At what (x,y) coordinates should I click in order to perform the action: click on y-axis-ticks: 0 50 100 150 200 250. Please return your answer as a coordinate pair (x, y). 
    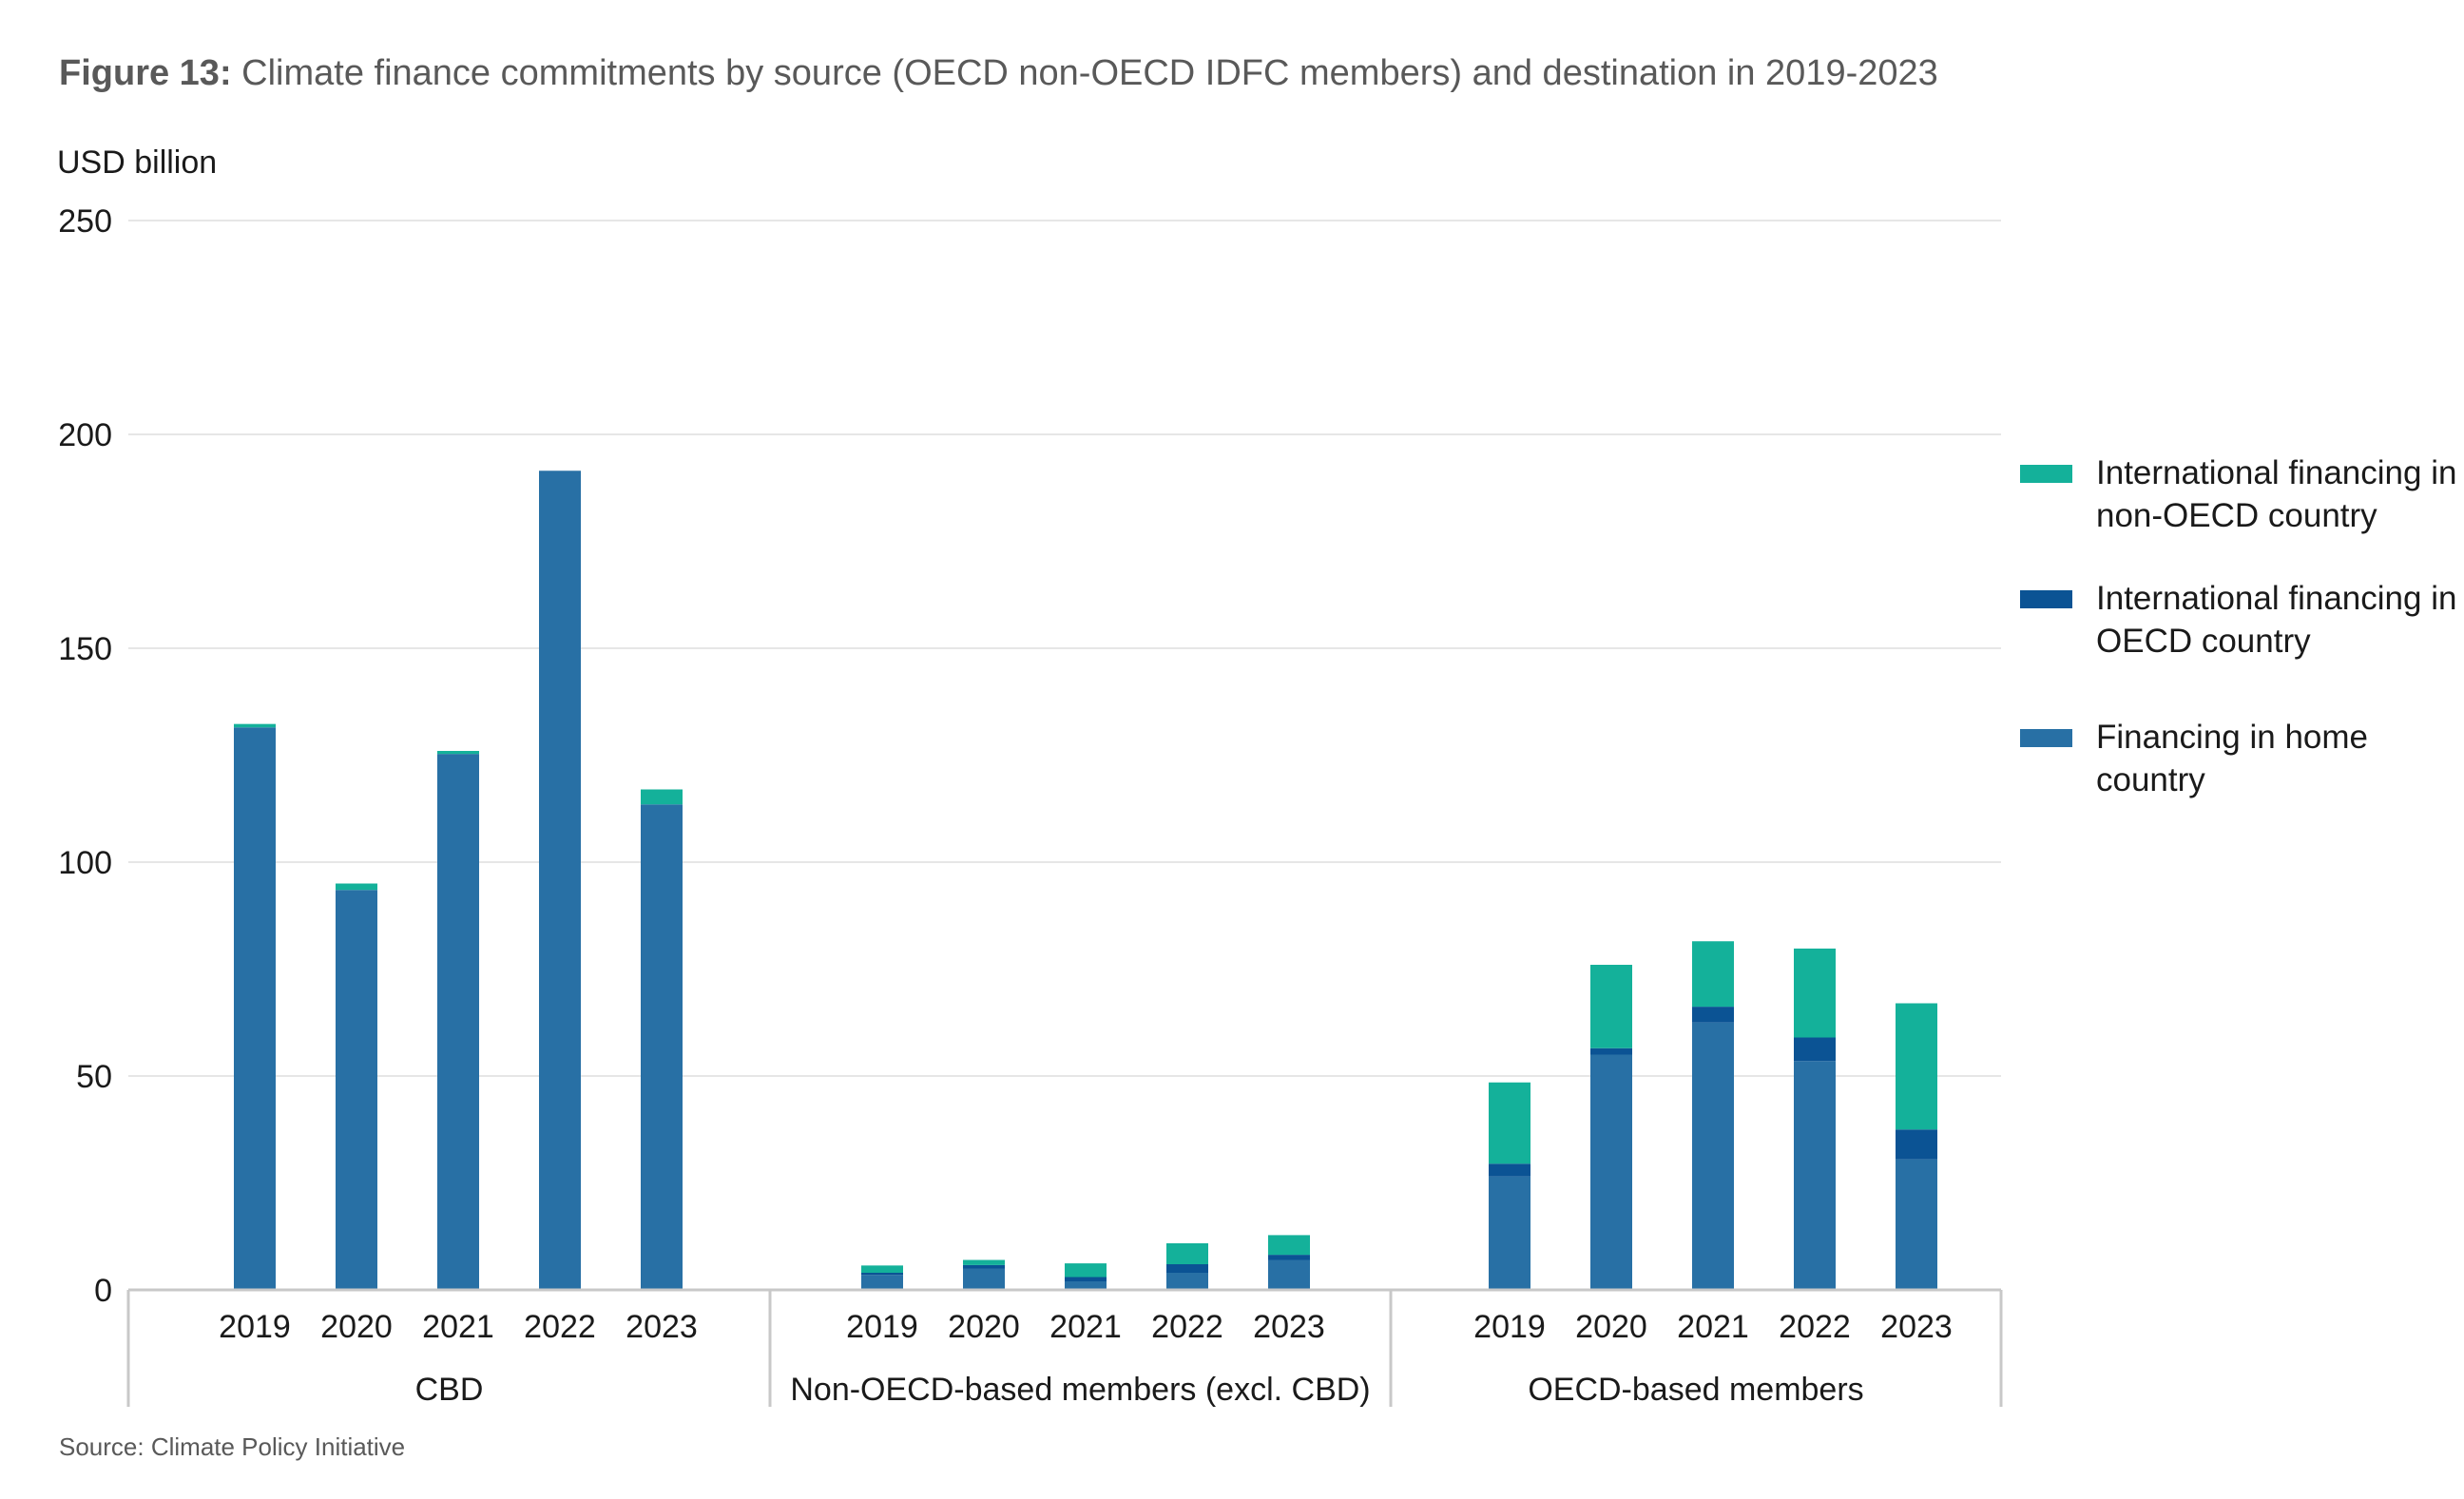
    Looking at the image, I should click on (85, 756).